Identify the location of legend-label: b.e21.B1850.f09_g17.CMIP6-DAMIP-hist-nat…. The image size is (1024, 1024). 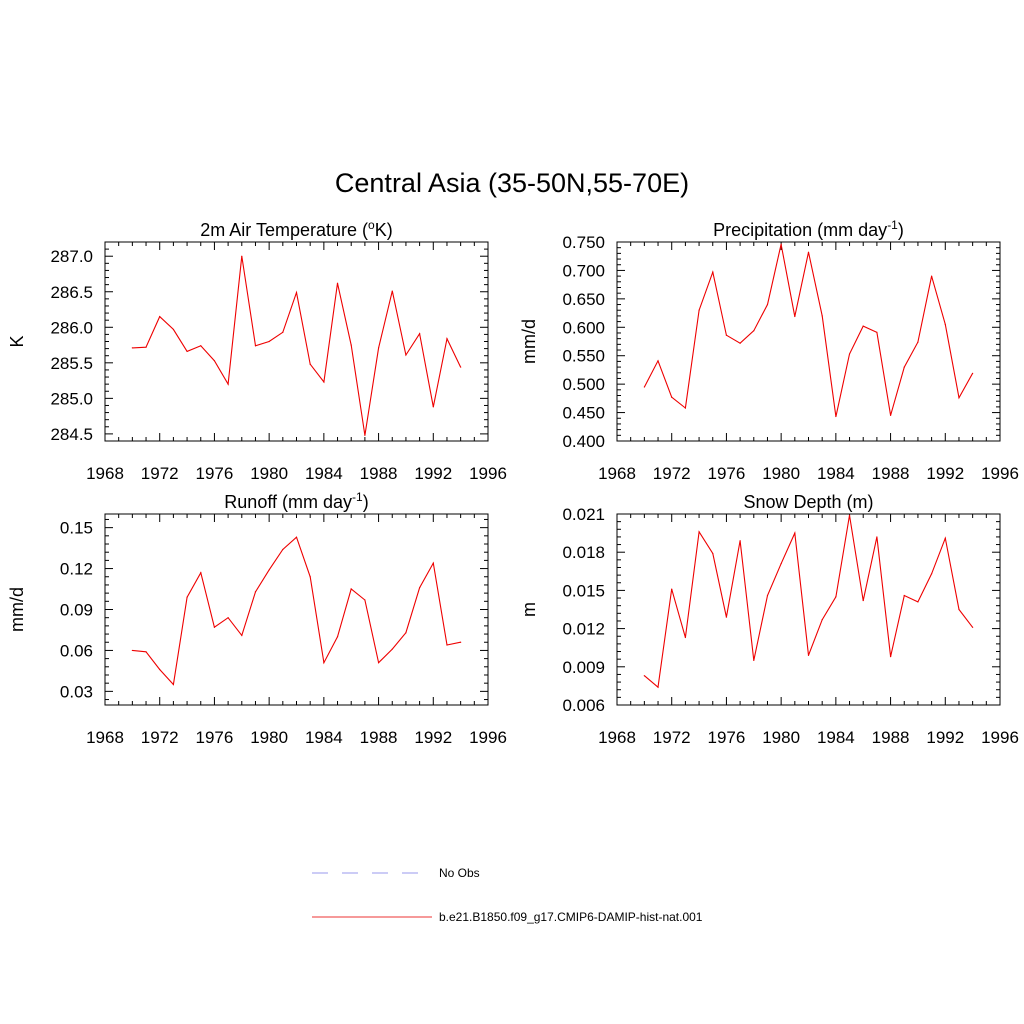
(571, 917).